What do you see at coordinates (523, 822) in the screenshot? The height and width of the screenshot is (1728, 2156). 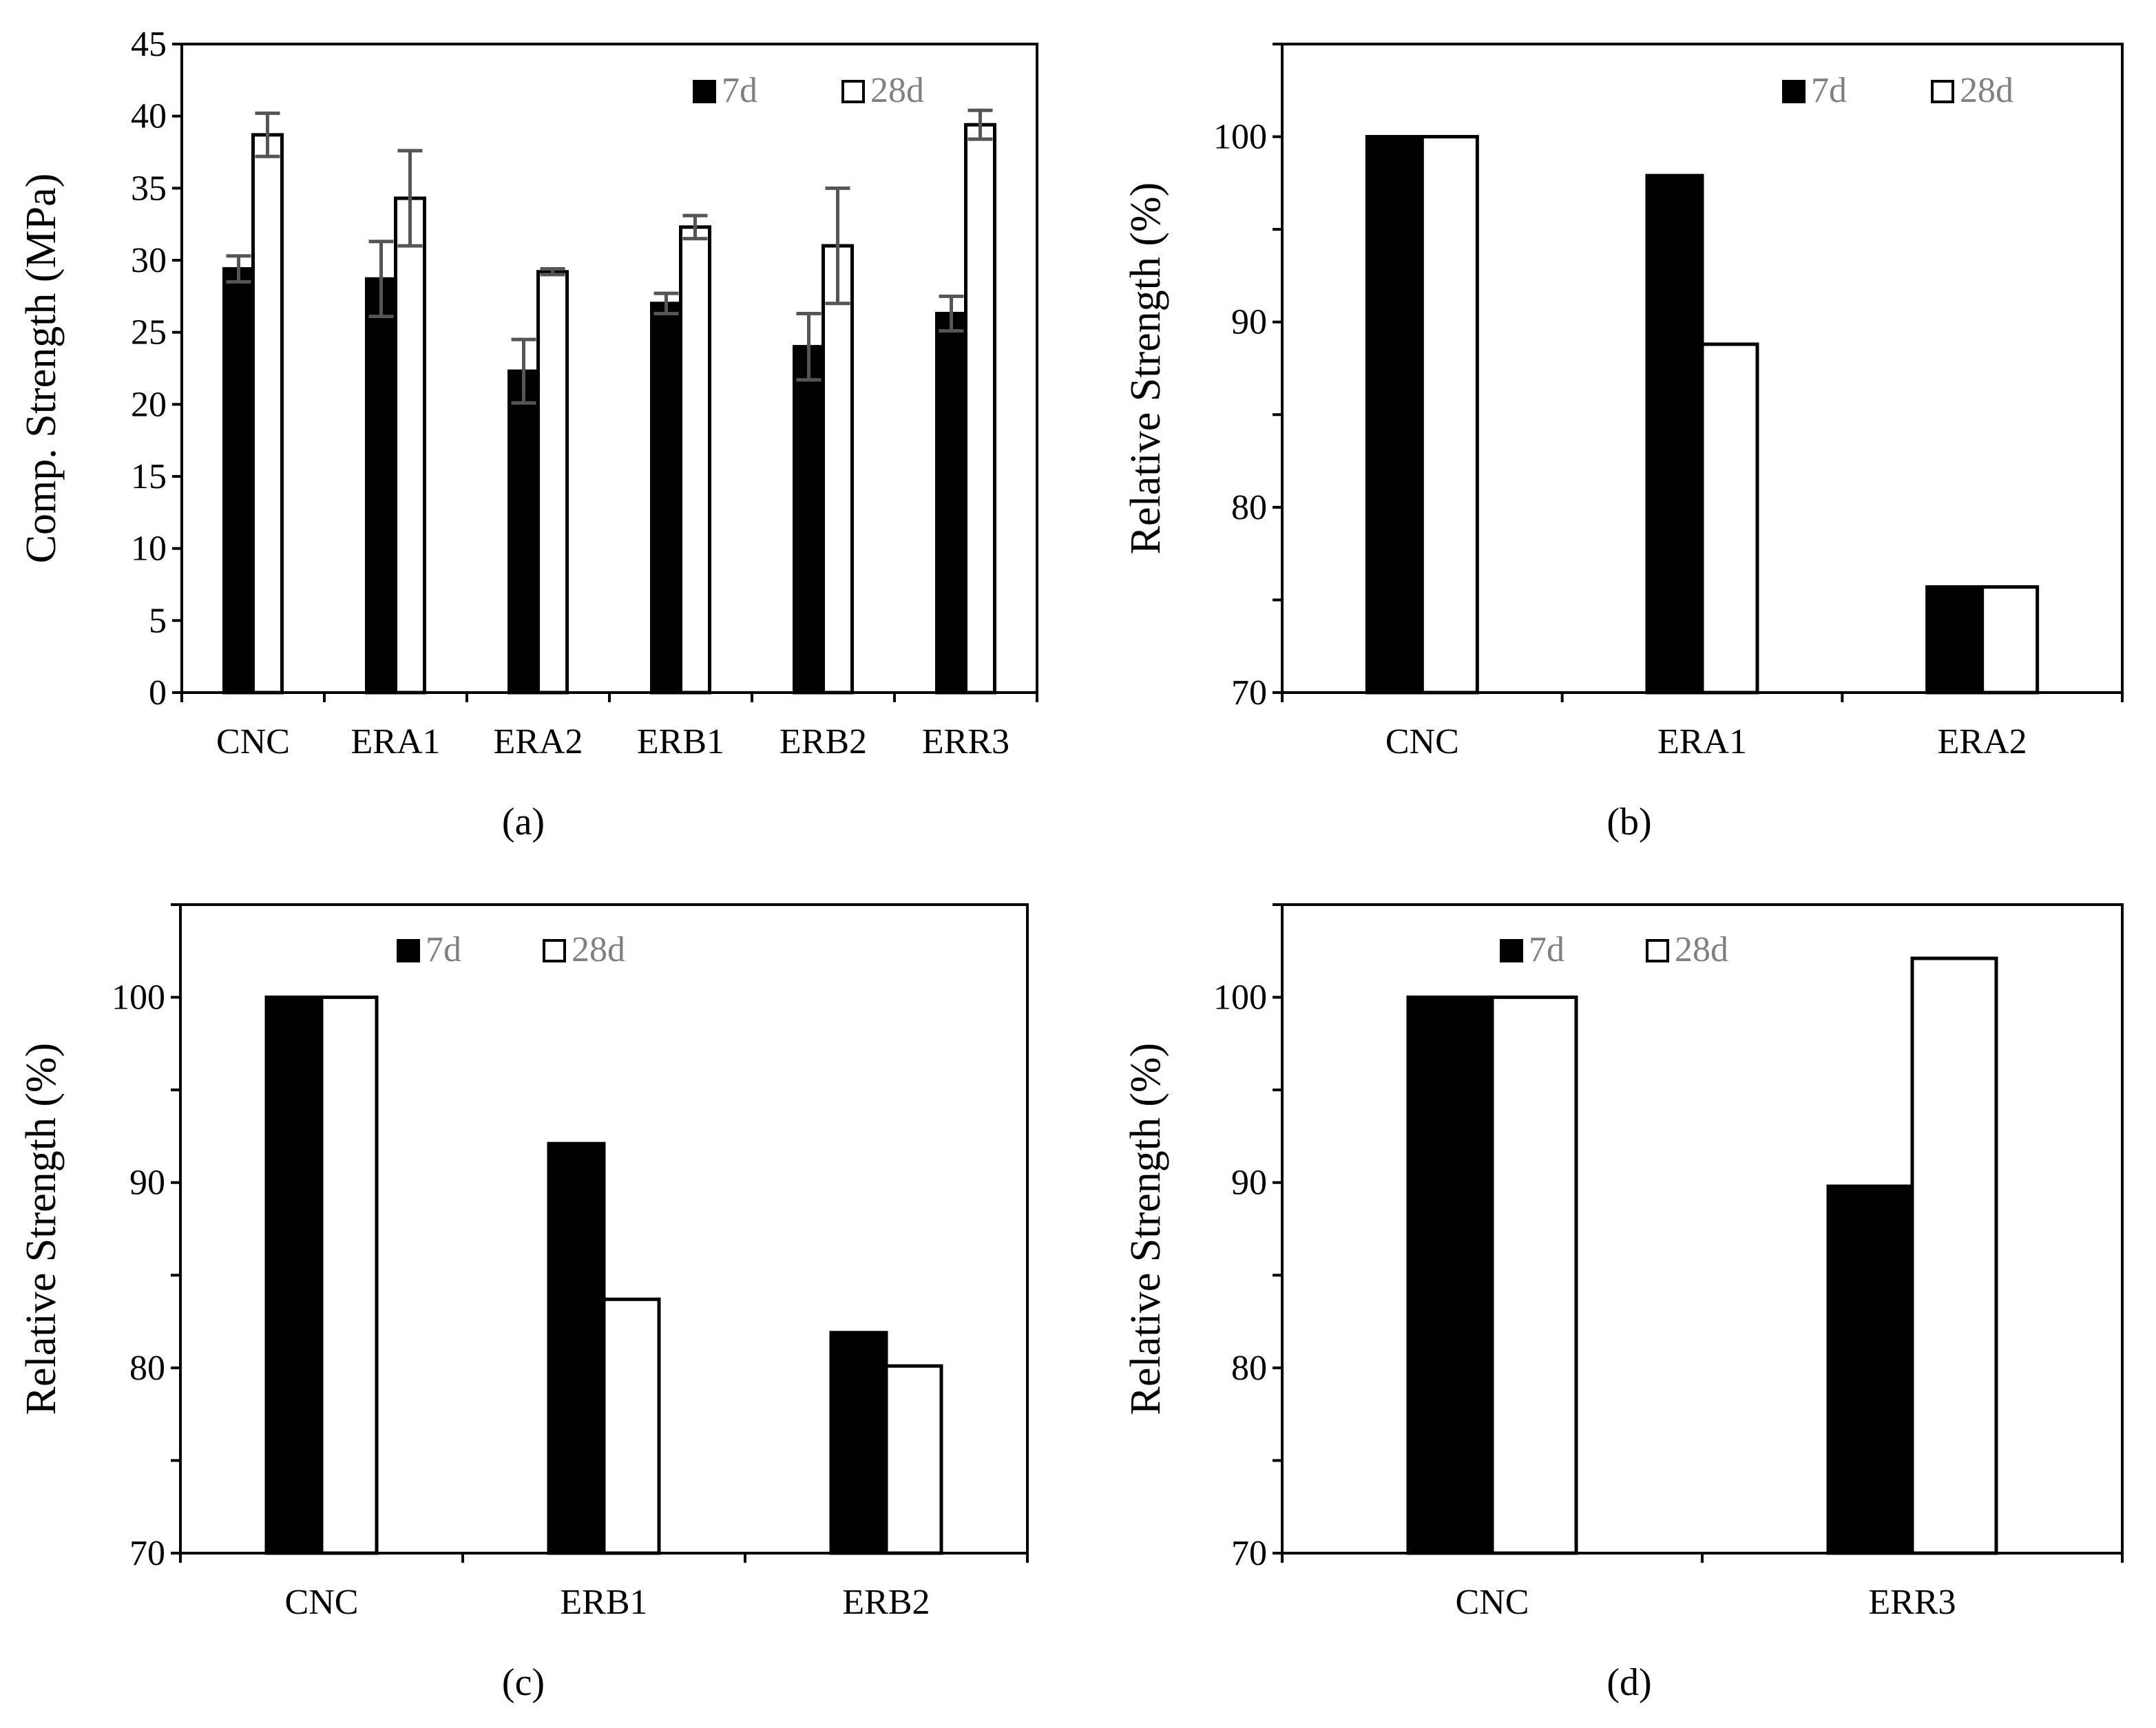 I see `panel-caption-a: (a)` at bounding box center [523, 822].